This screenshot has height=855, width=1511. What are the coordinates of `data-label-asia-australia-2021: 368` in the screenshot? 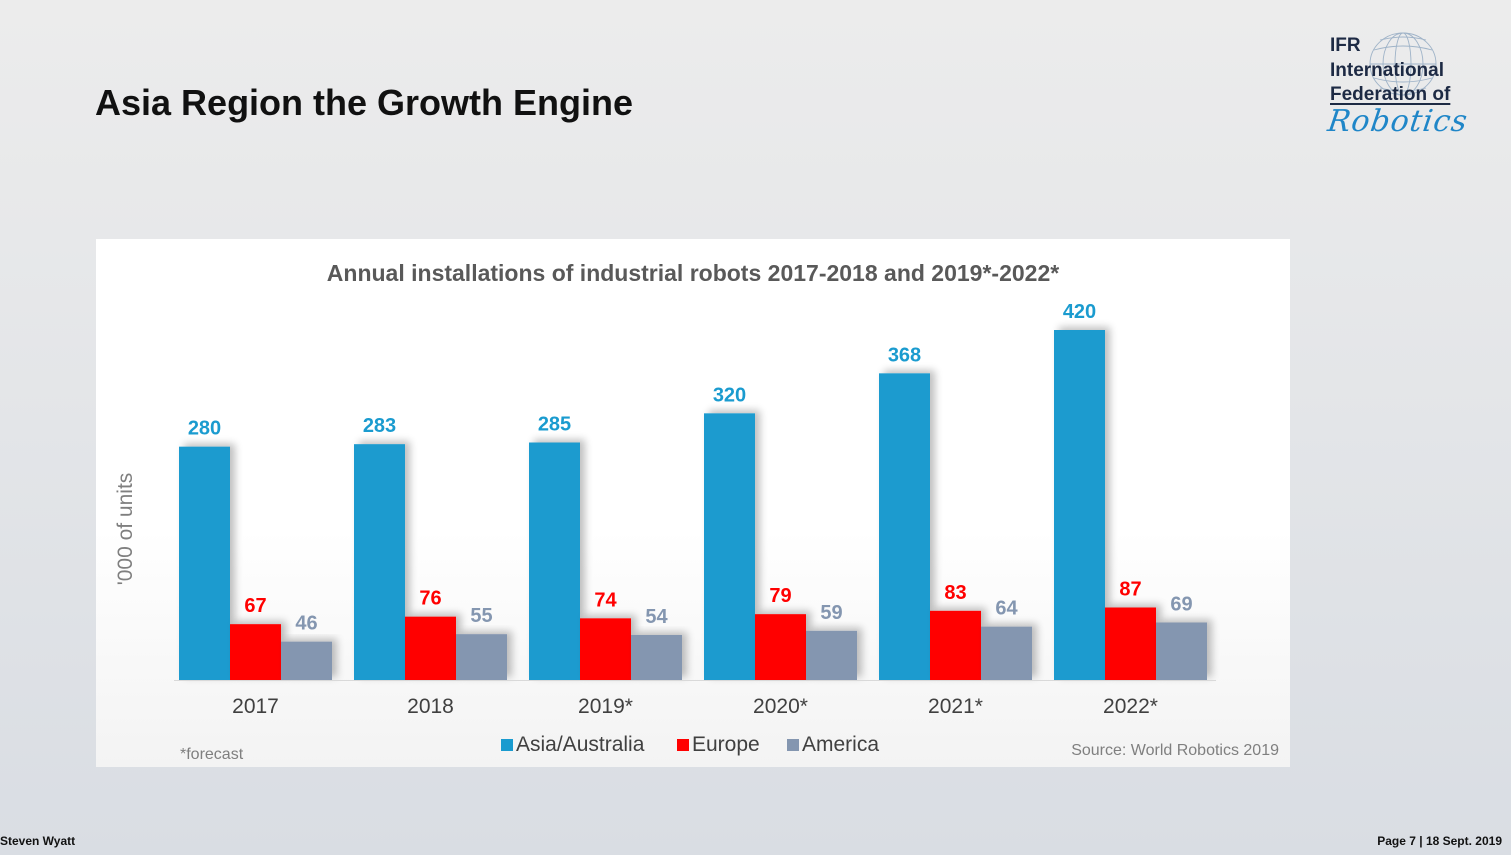 It's located at (904, 355).